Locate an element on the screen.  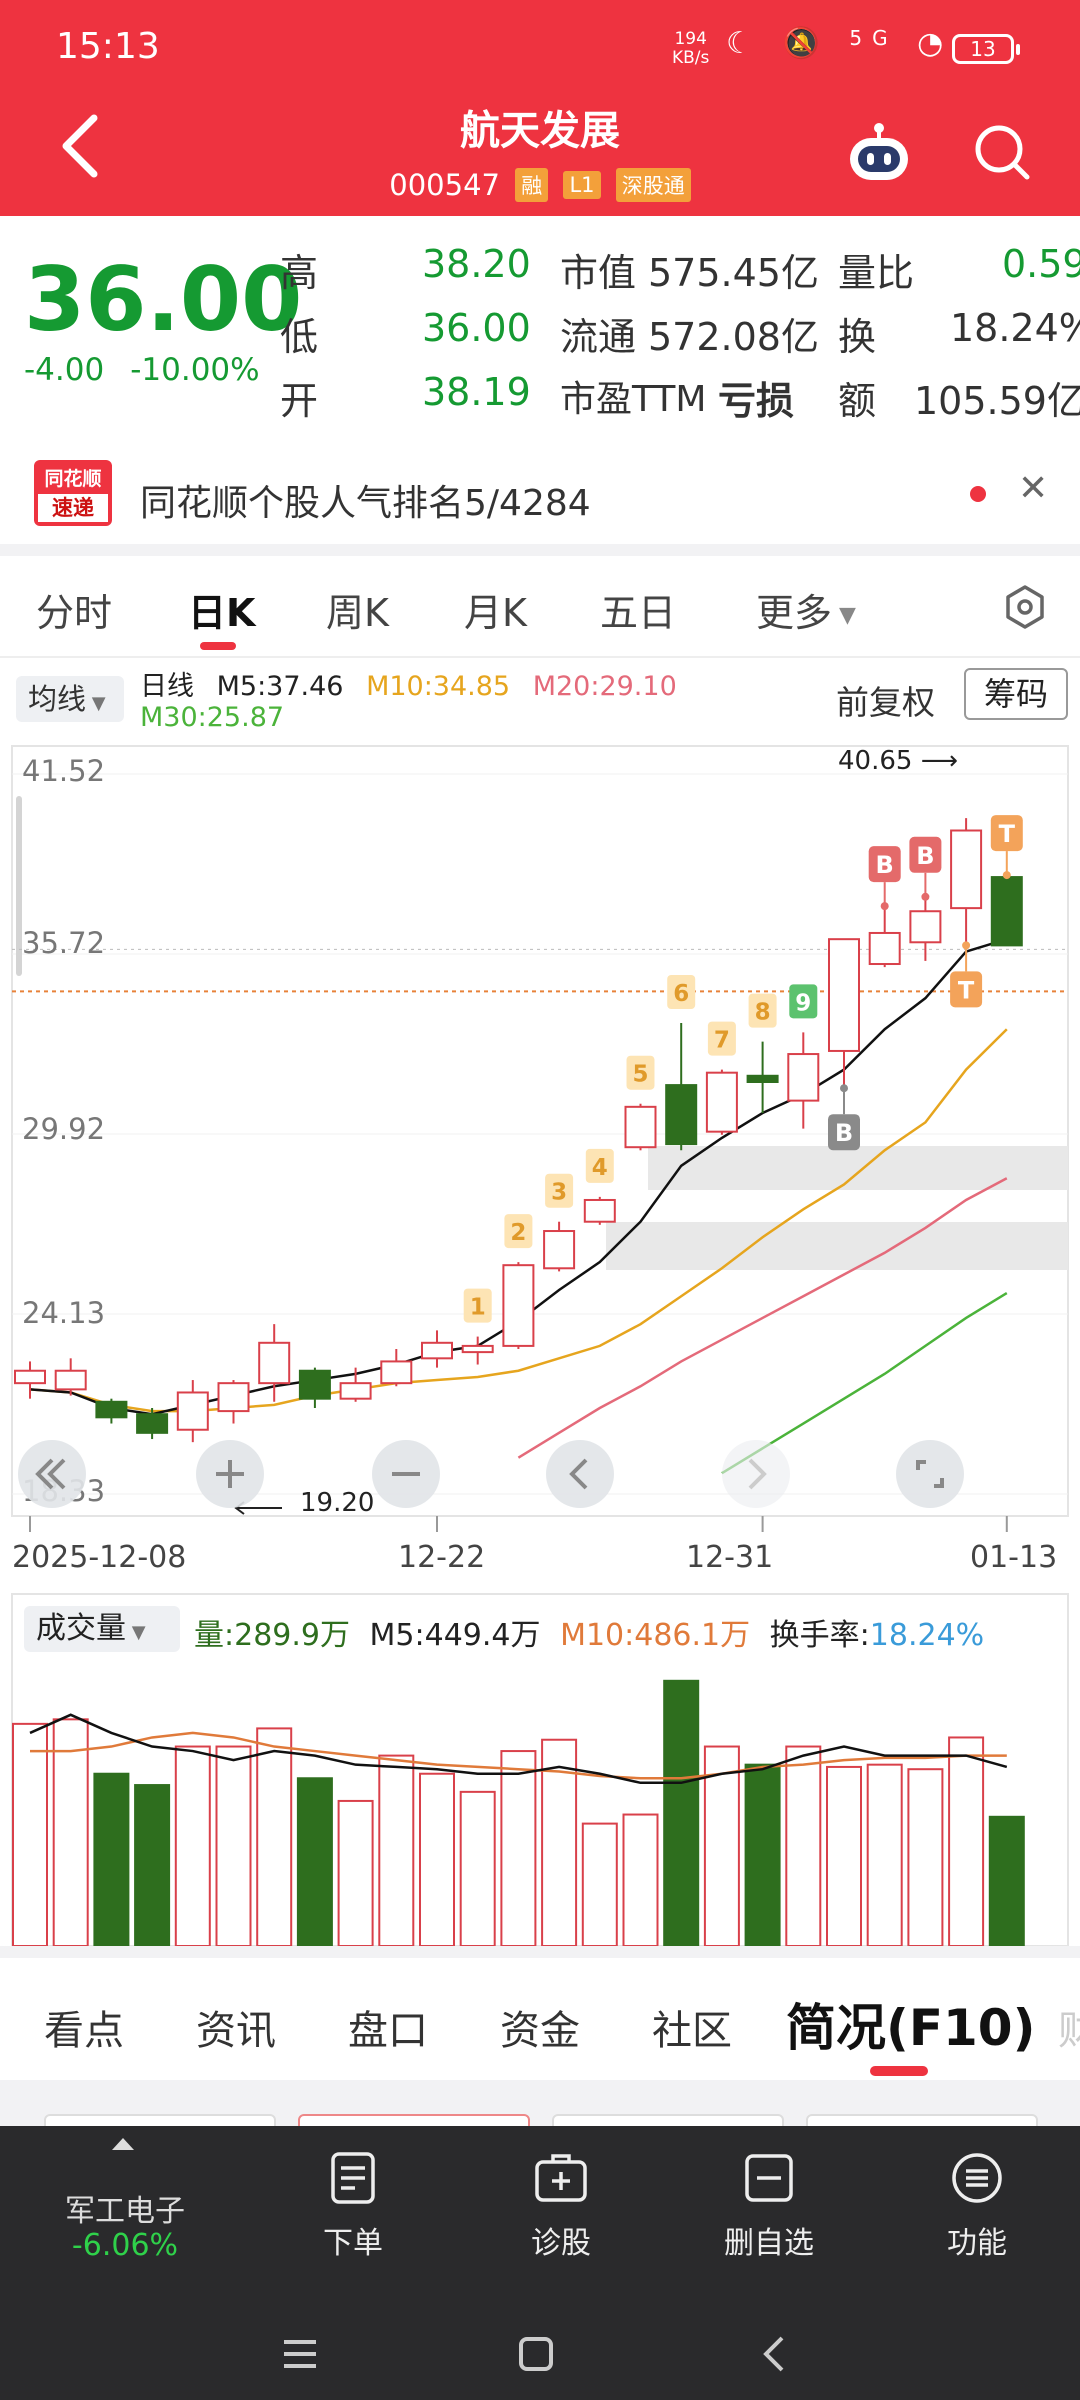
back-button is located at coordinates (82, 146).